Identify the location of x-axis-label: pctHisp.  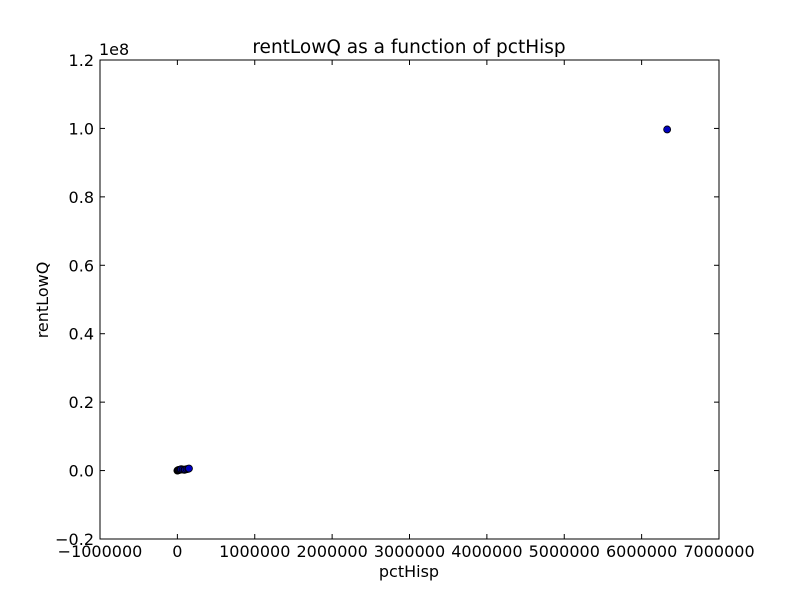
(409, 571).